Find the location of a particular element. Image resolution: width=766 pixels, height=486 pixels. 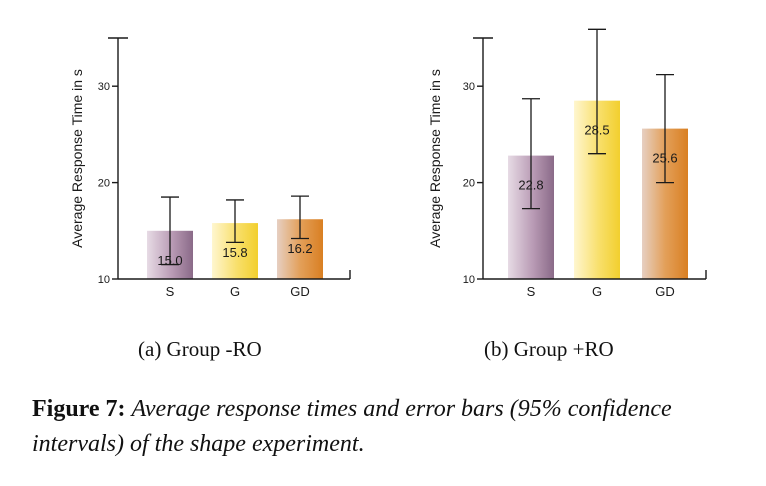

value-label-gd: 25.6 is located at coordinates (664, 158).